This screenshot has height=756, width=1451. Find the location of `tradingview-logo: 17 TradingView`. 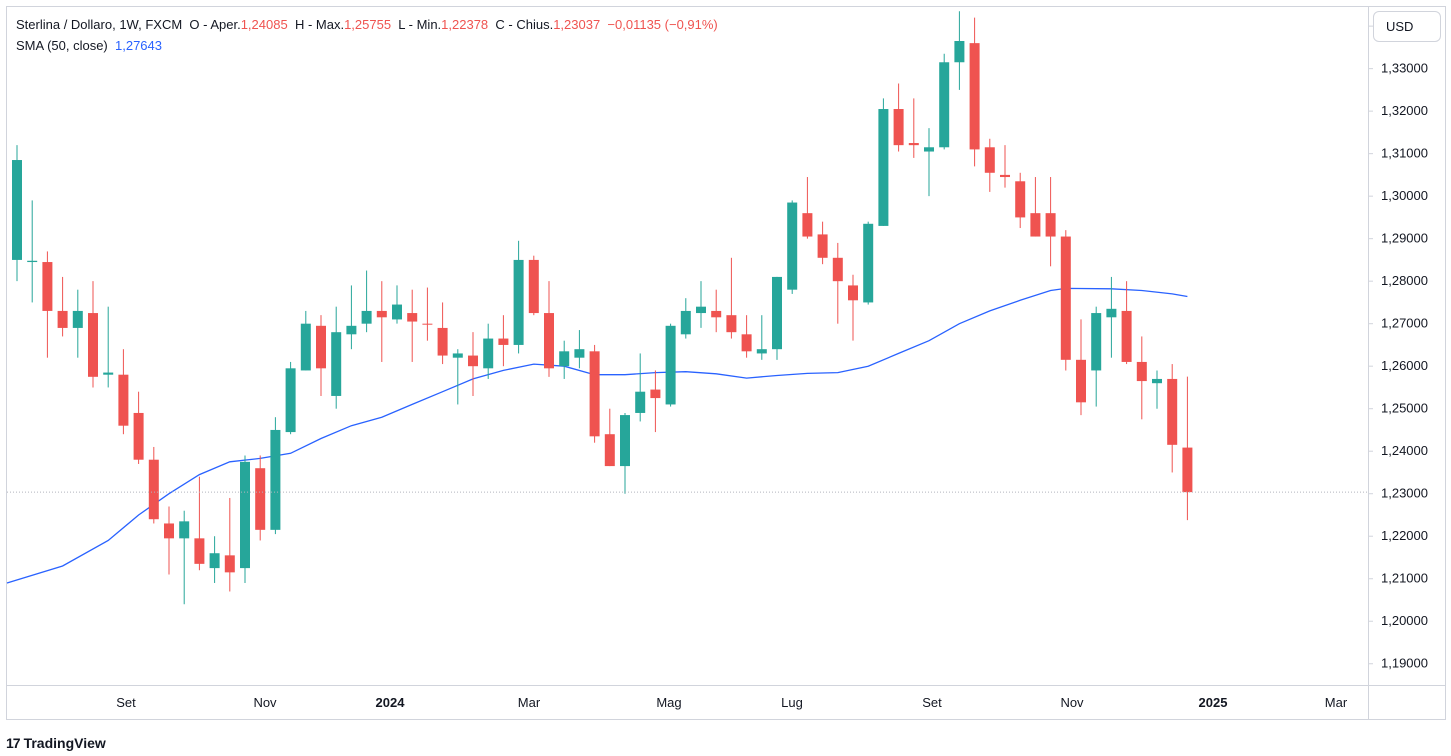

tradingview-logo: 17 TradingView is located at coordinates (56, 743).